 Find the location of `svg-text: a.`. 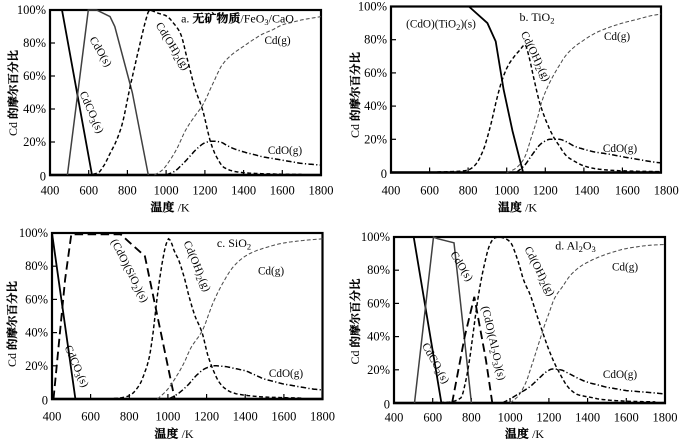

svg-text: a. is located at coordinates (185, 19).